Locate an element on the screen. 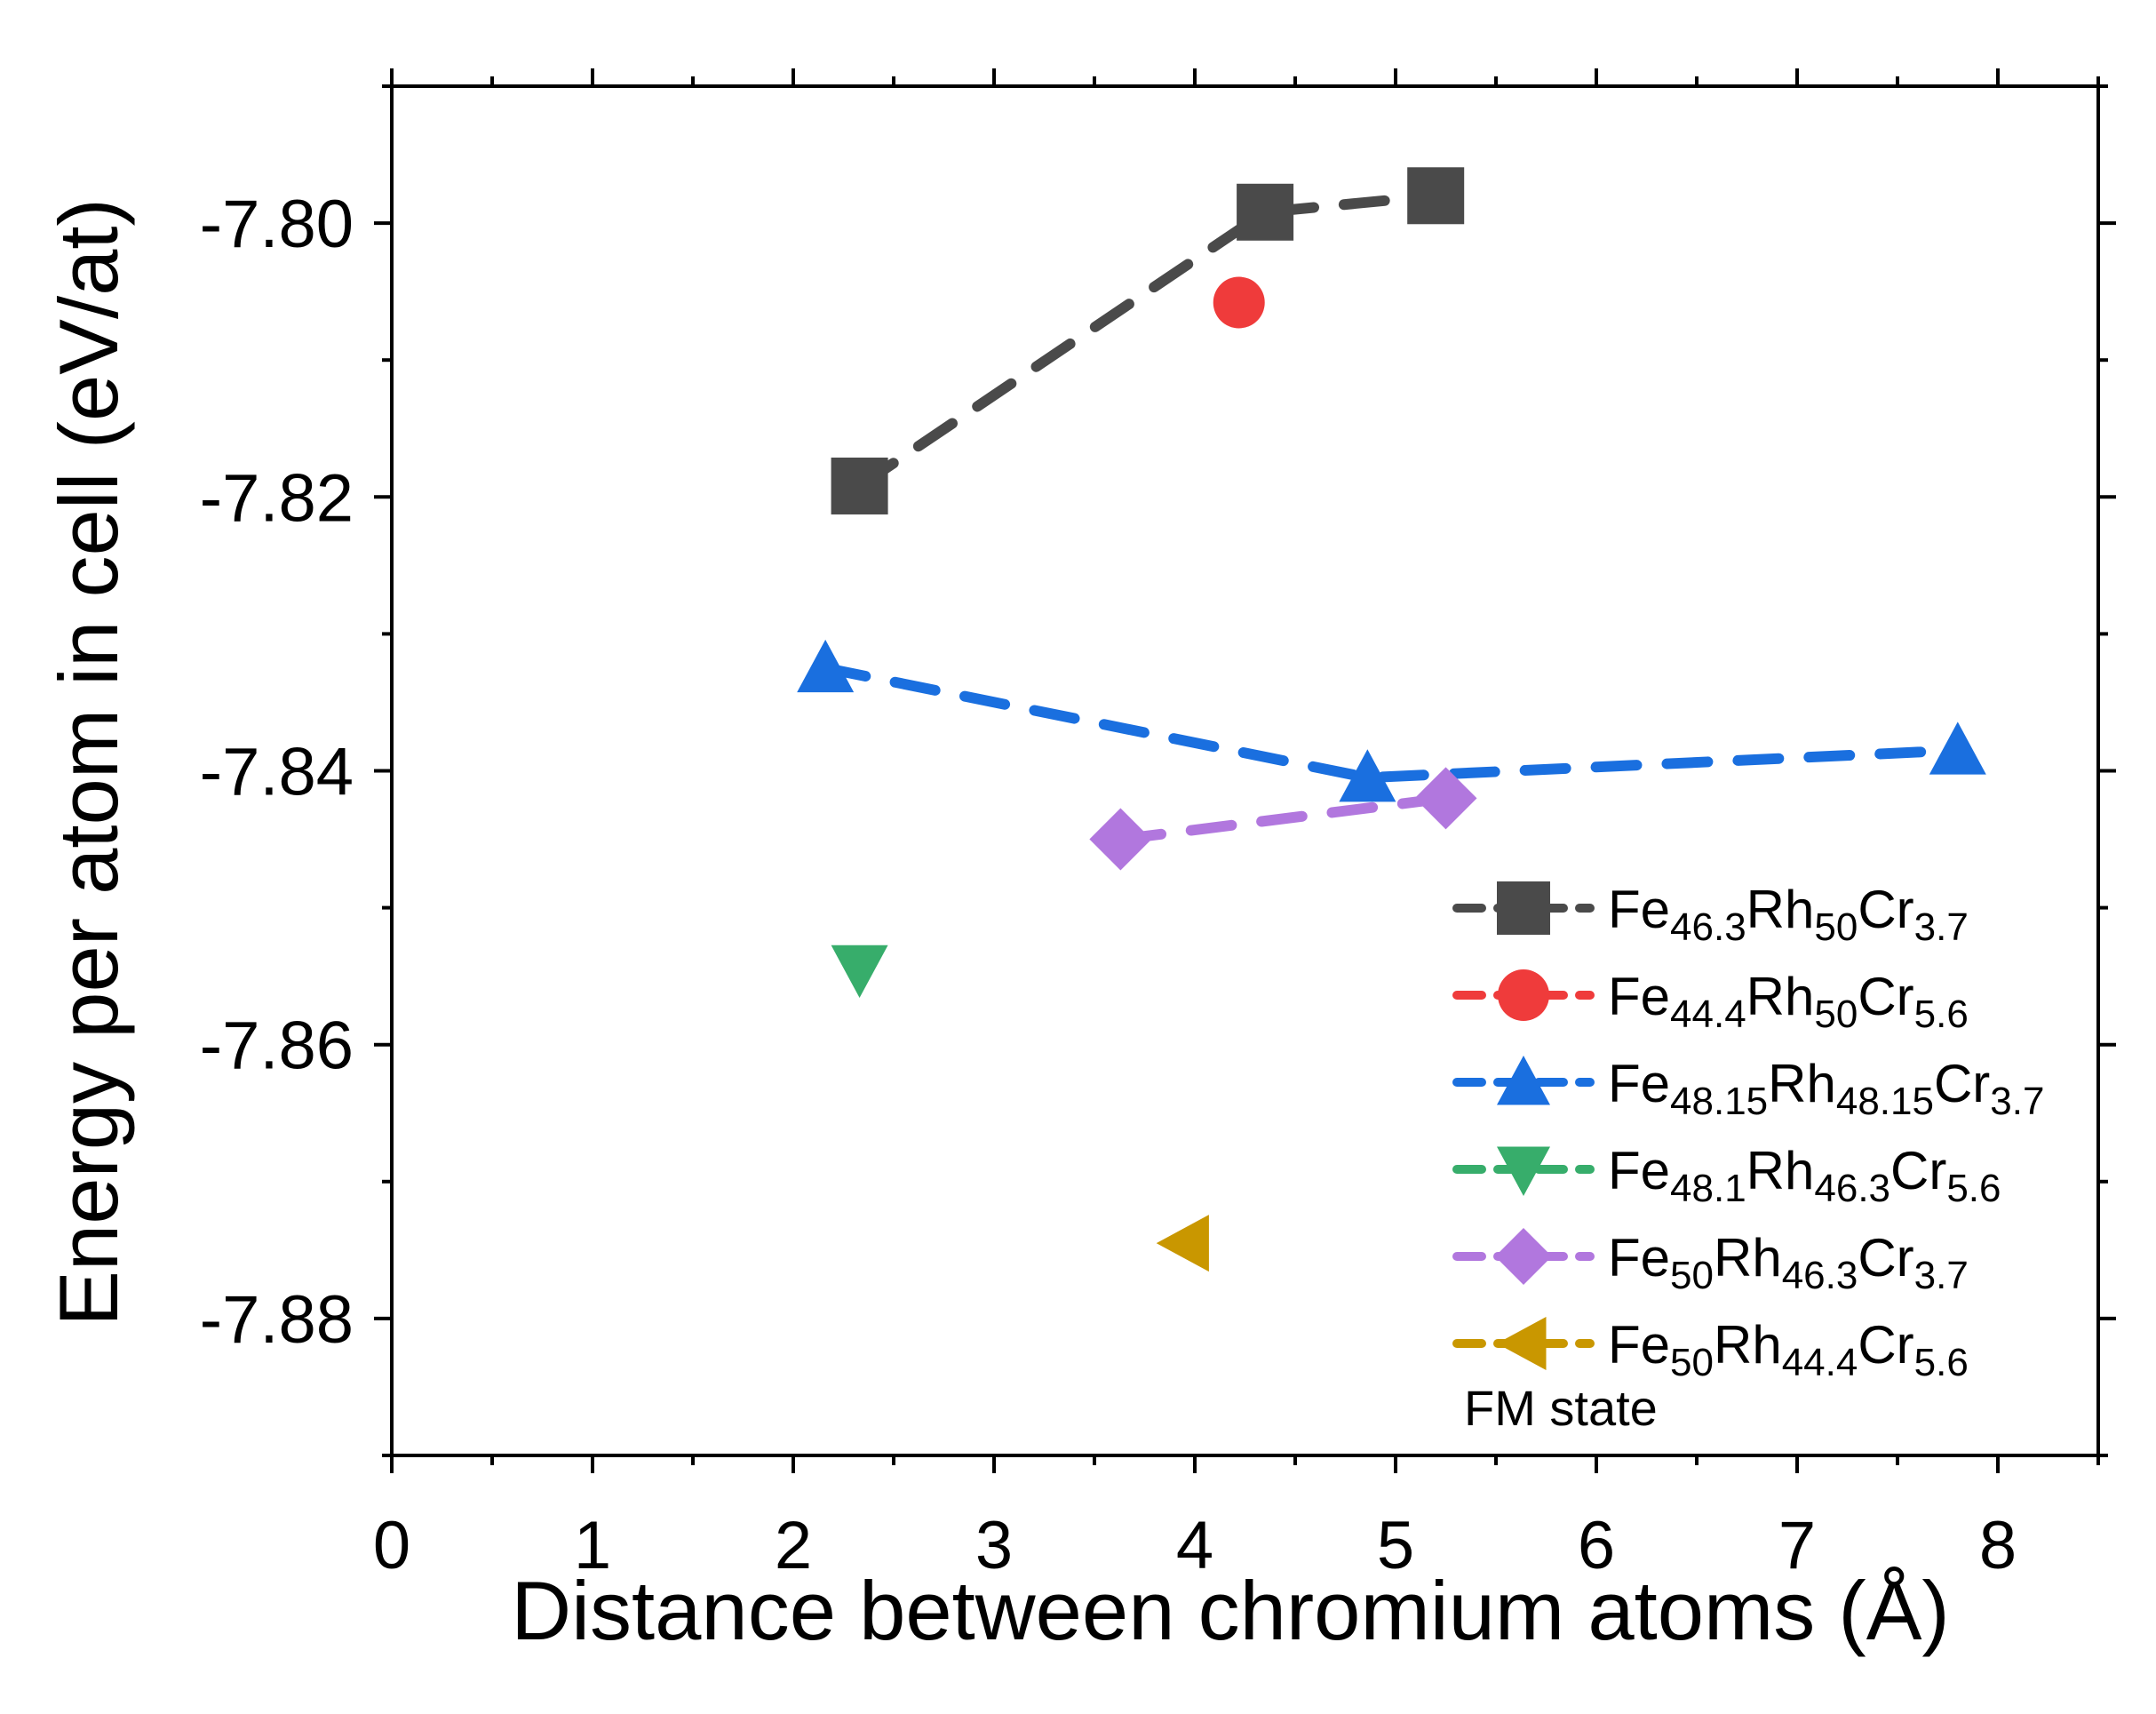 The width and height of the screenshot is (2156, 1714). y-tick-label: -7.80 is located at coordinates (277, 225).